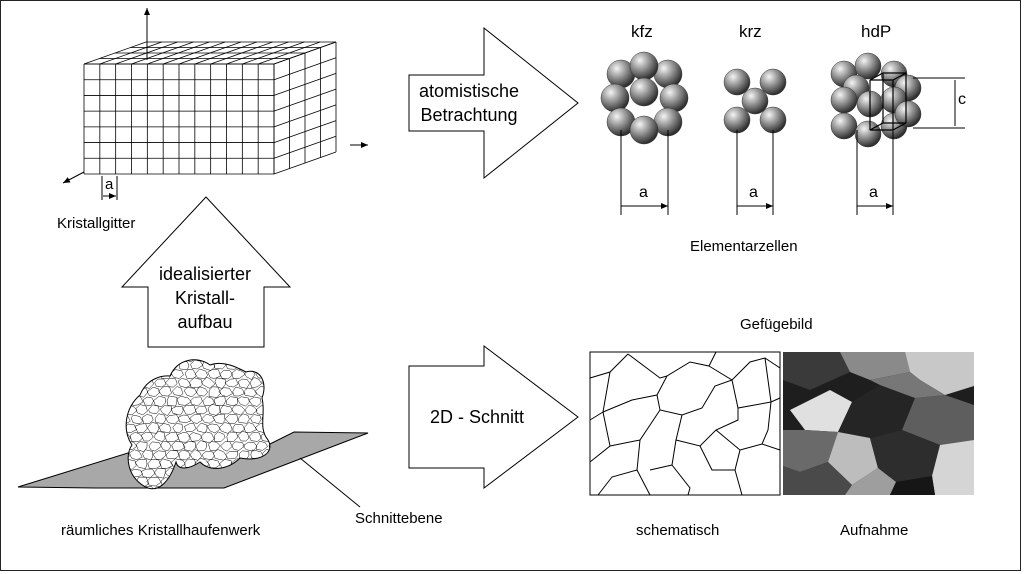 The width and height of the screenshot is (1024, 574). I want to click on arrow-idealized-line2: Kristall-, so click(204, 298).